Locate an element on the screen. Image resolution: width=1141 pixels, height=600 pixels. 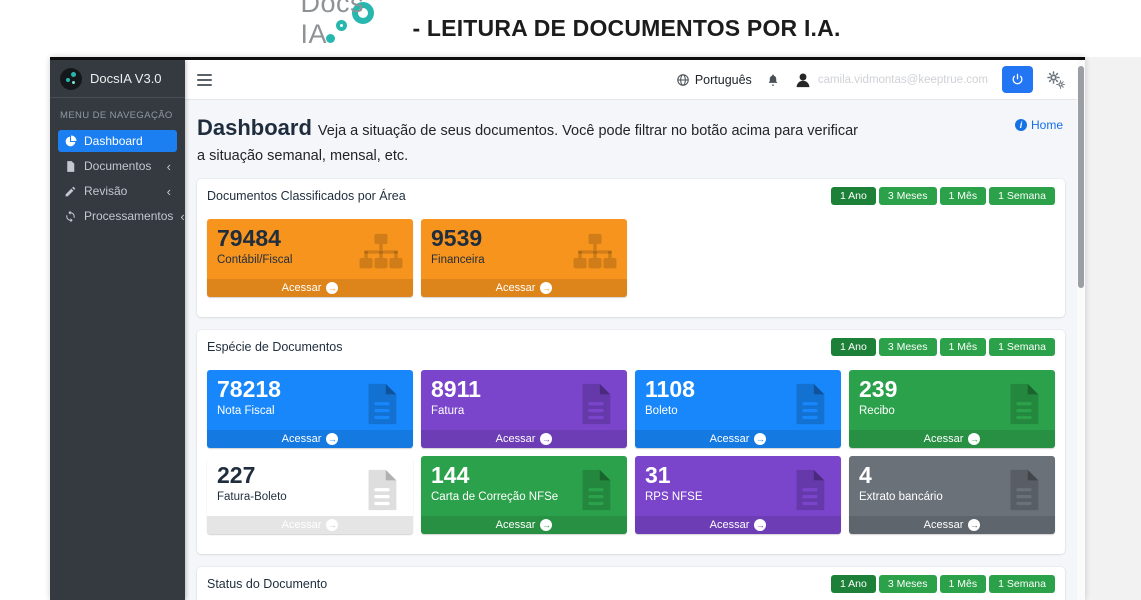
pie-chart-icon is located at coordinates (71, 140).